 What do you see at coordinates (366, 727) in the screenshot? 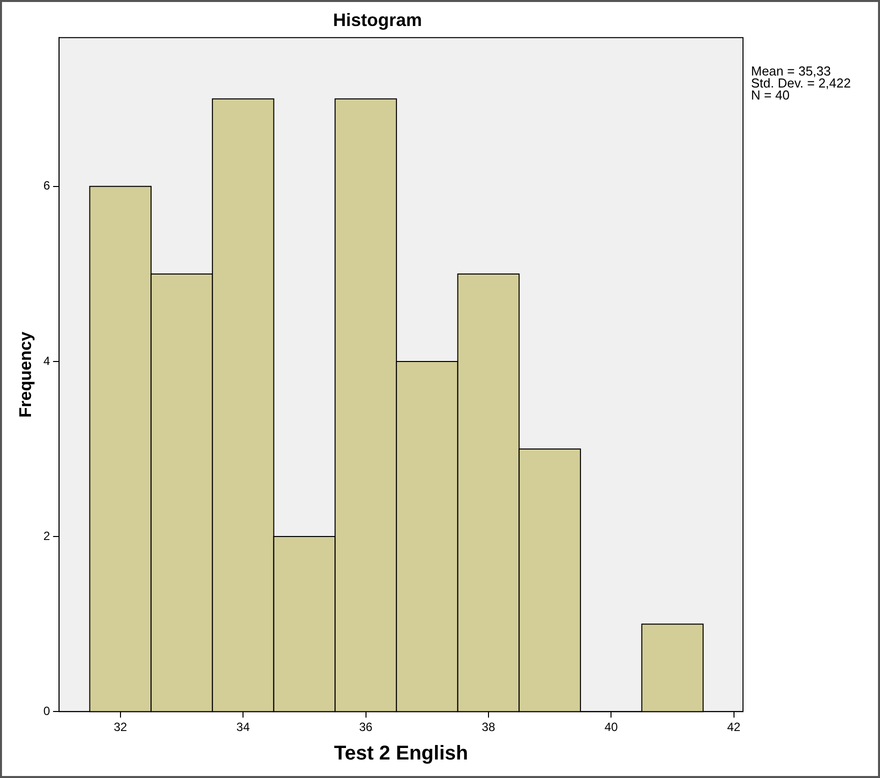
I see `x-tick-label: 36` at bounding box center [366, 727].